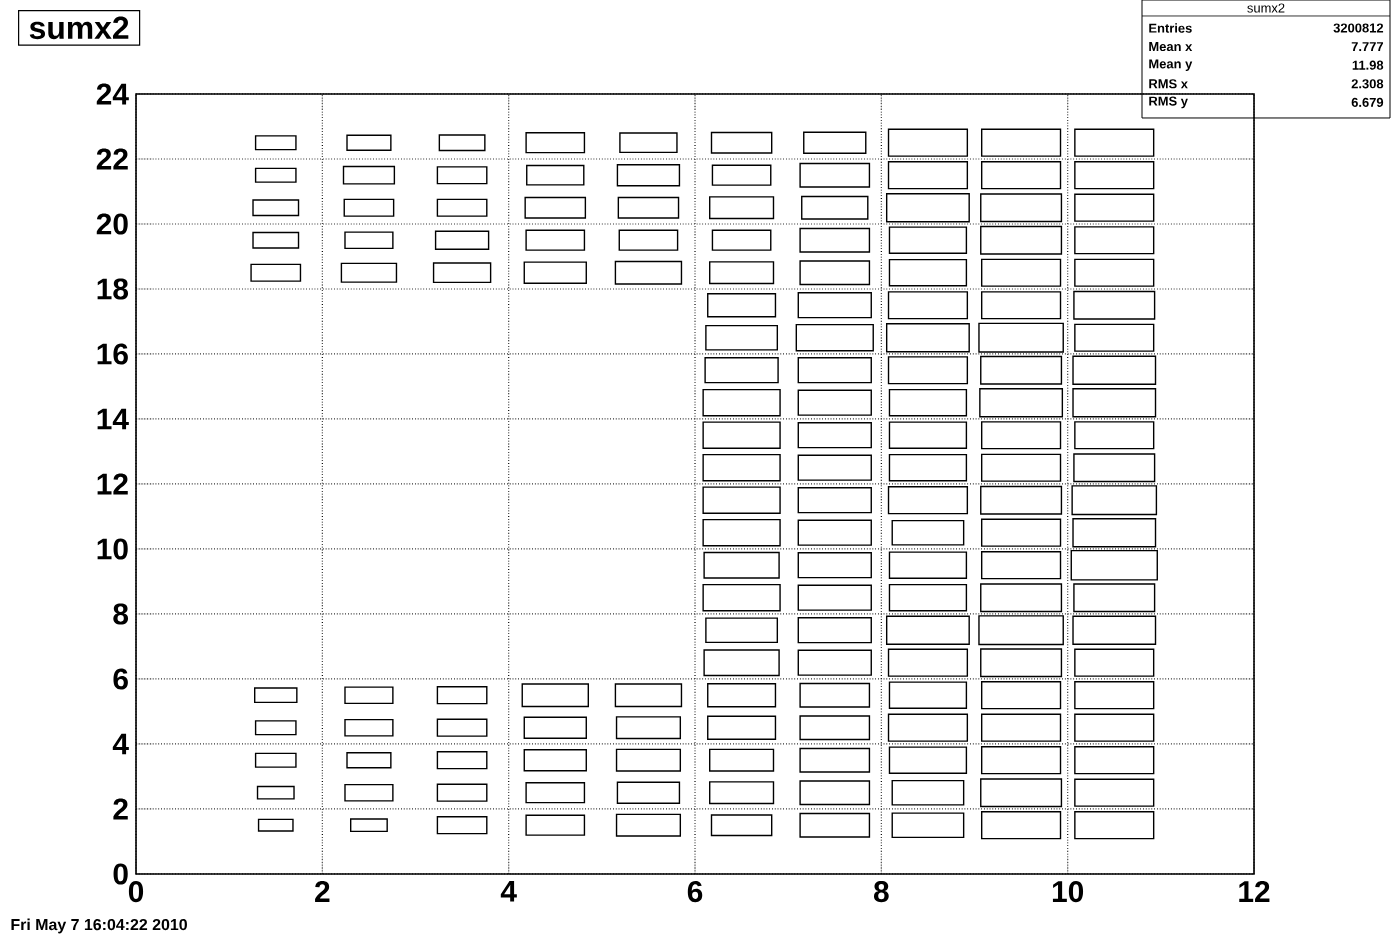 The height and width of the screenshot is (944, 1392). What do you see at coordinates (508, 891) in the screenshot?
I see `x-tick-label: 4` at bounding box center [508, 891].